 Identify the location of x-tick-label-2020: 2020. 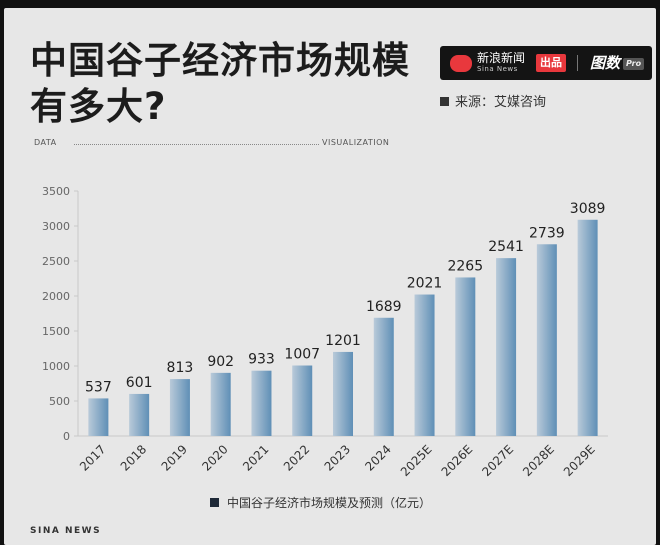
(214, 457).